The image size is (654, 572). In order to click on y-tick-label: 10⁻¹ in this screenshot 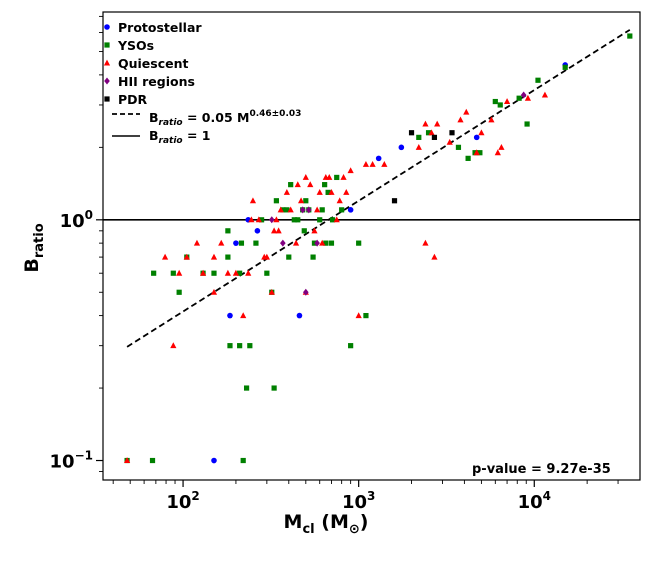, I will do `click(71, 461)`.